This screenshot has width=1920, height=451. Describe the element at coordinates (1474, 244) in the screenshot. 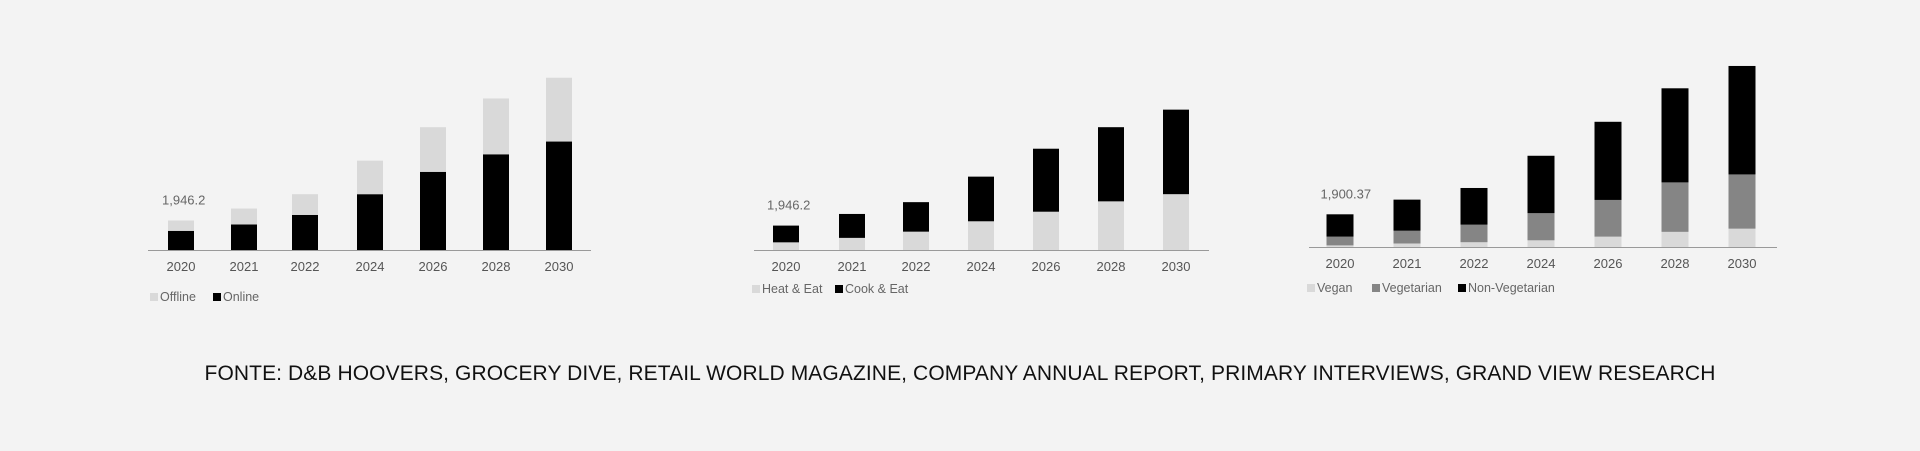

I see `bar-vegan-2022` at that location.